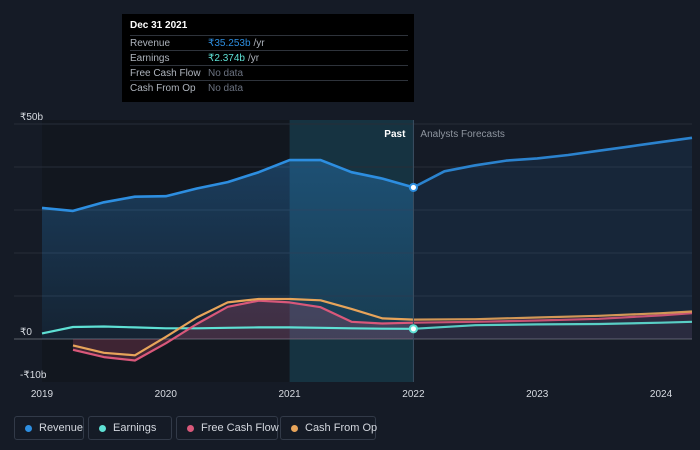 The image size is (700, 450). What do you see at coordinates (537, 394) in the screenshot?
I see `x-tick-label: 2023` at bounding box center [537, 394].